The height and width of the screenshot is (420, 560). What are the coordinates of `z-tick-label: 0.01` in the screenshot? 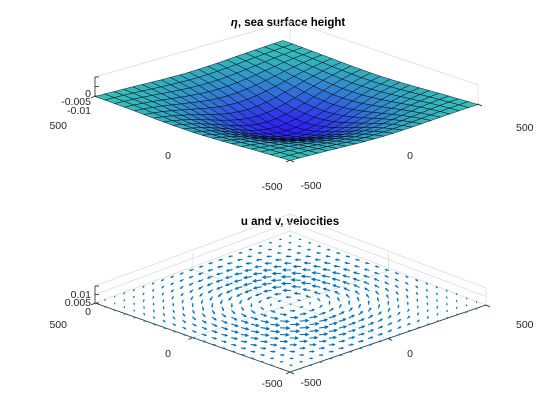 It's located at (81, 295).